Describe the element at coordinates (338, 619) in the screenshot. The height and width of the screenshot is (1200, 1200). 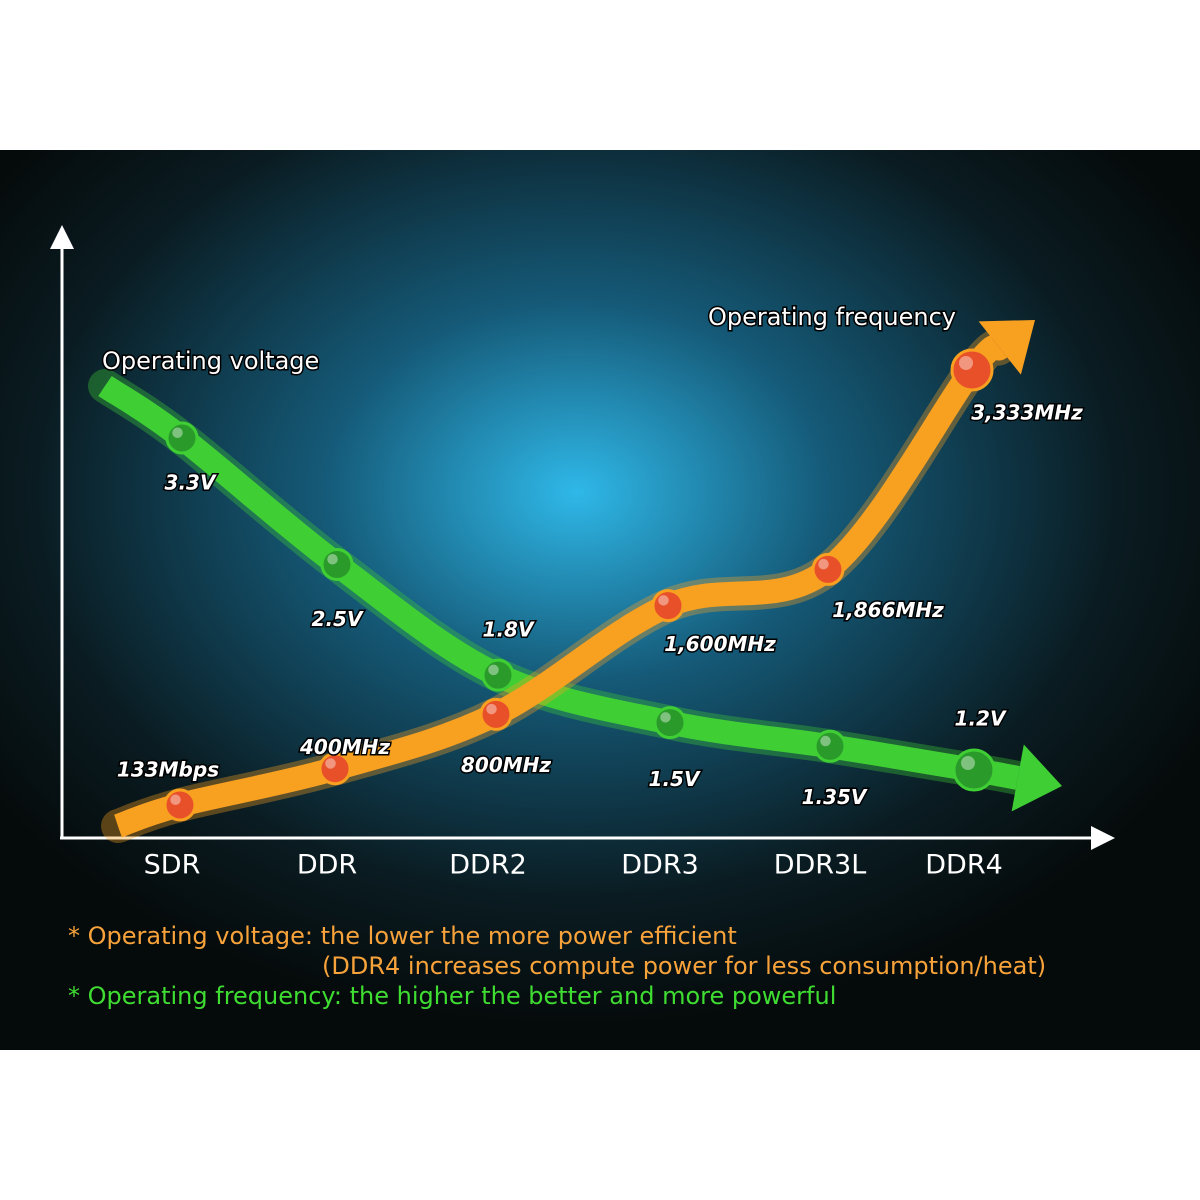
I see `data-label: 2.5V` at that location.